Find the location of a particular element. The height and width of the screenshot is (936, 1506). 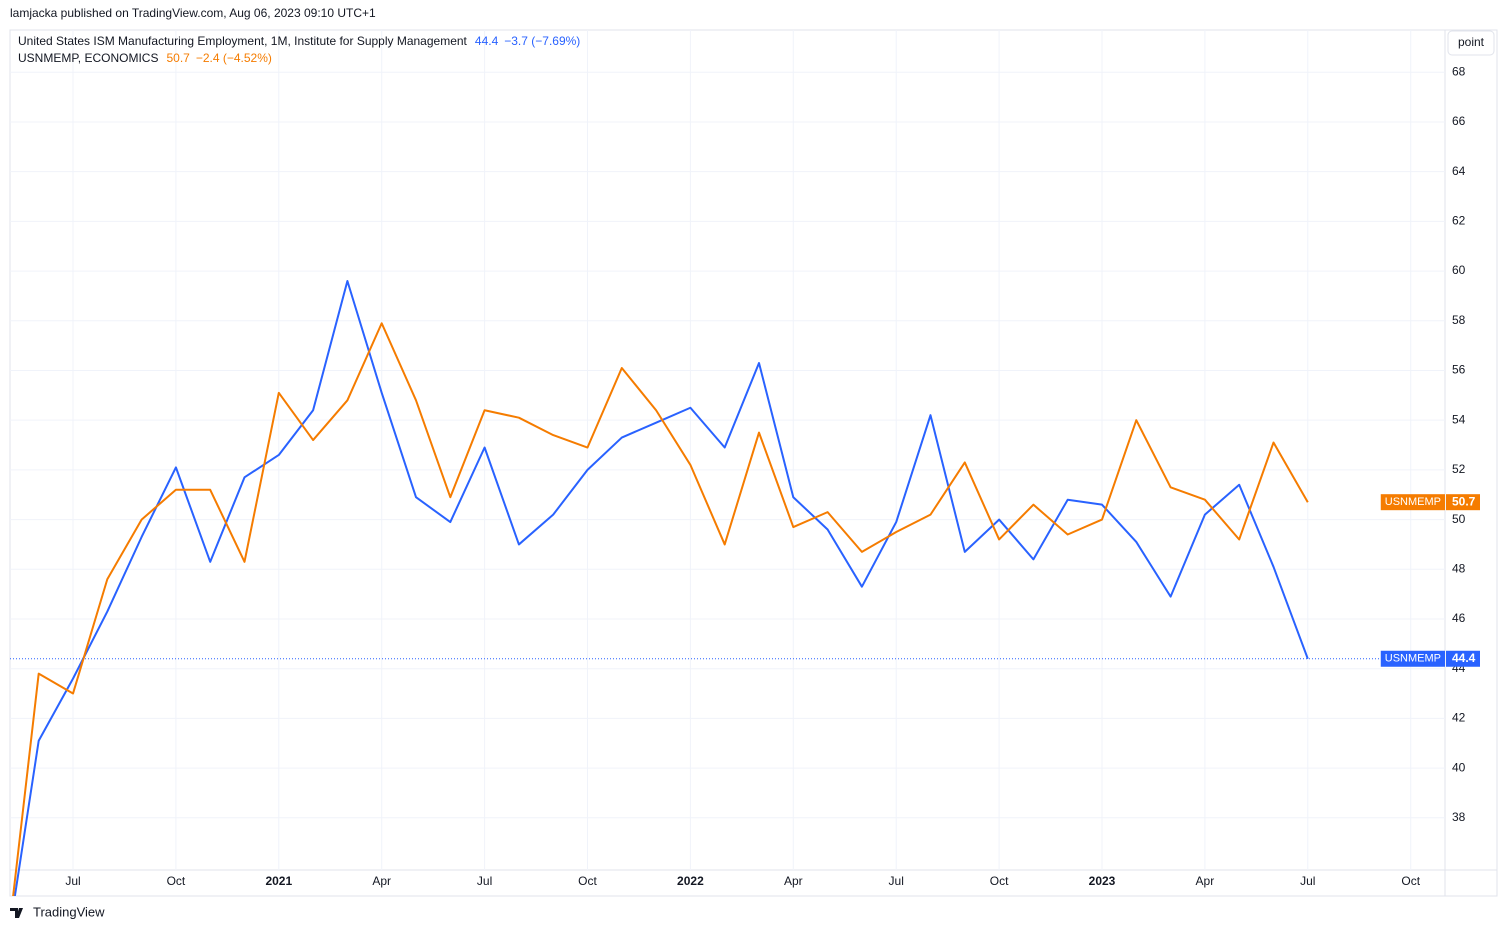

y-tick-label: 48 is located at coordinates (1459, 568).